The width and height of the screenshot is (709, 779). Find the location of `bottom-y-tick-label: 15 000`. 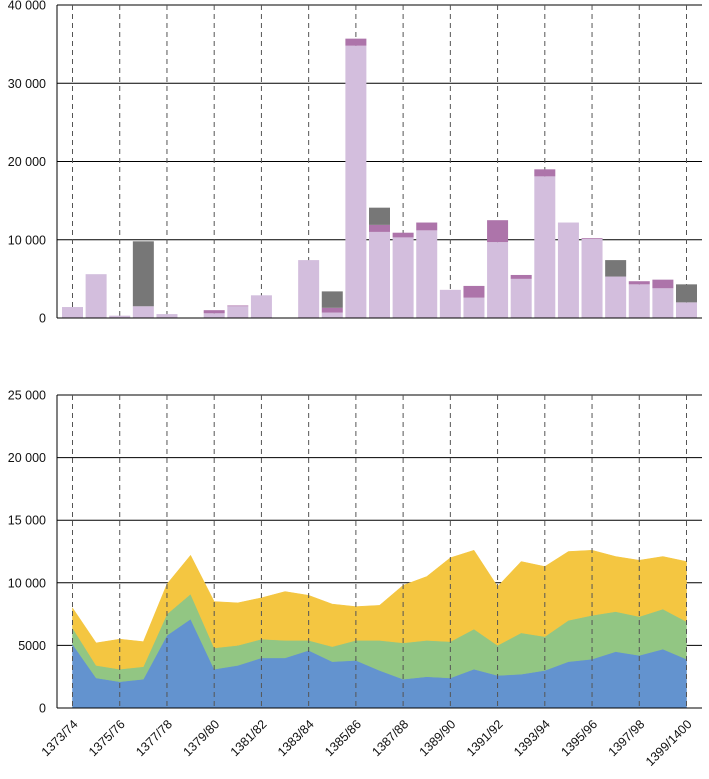

bottom-y-tick-label: 15 000 is located at coordinates (27, 521).